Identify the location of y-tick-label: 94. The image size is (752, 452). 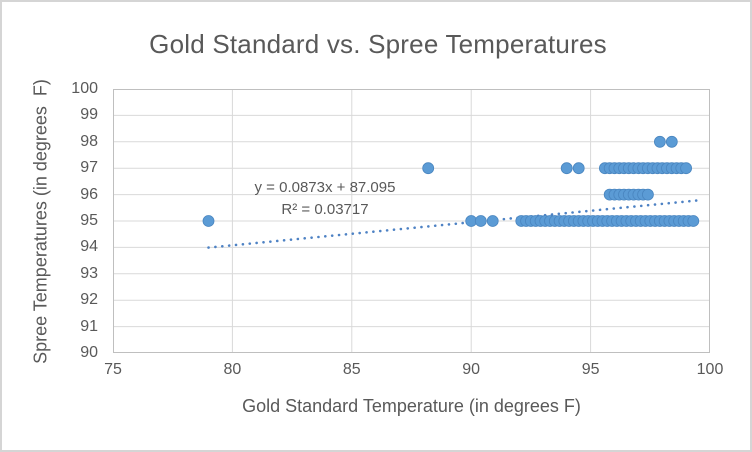
(89, 247).